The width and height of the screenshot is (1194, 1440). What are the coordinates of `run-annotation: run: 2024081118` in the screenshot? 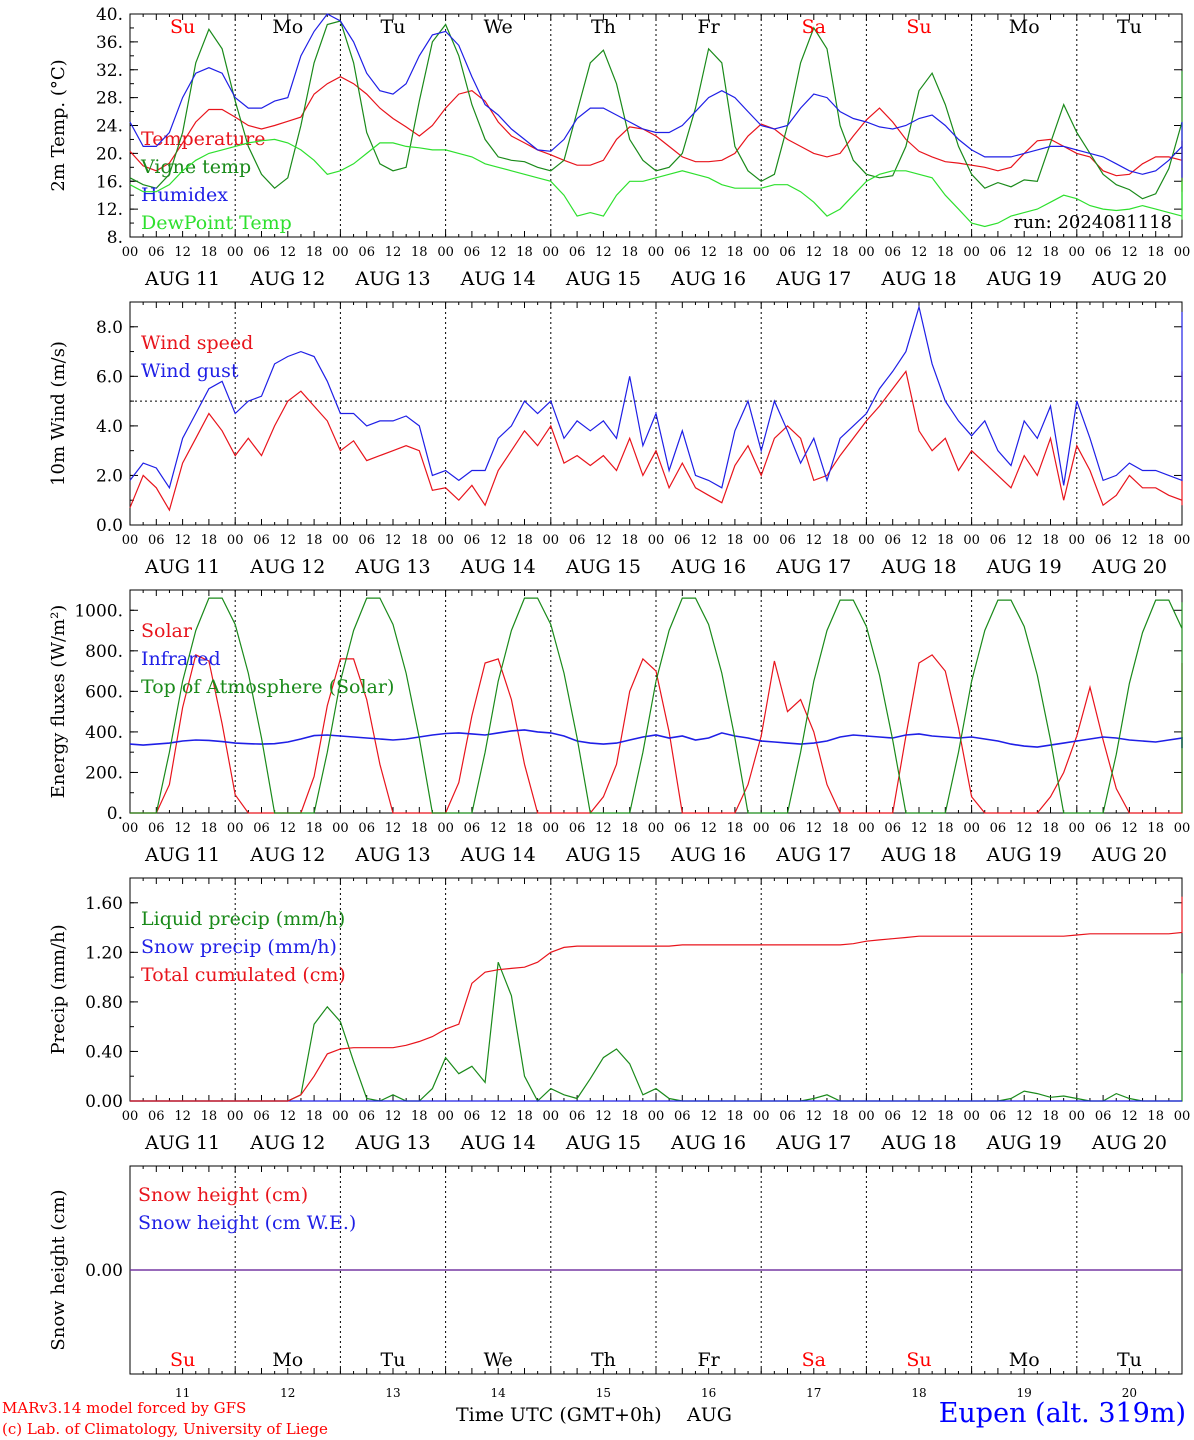 It's located at (1093, 222).